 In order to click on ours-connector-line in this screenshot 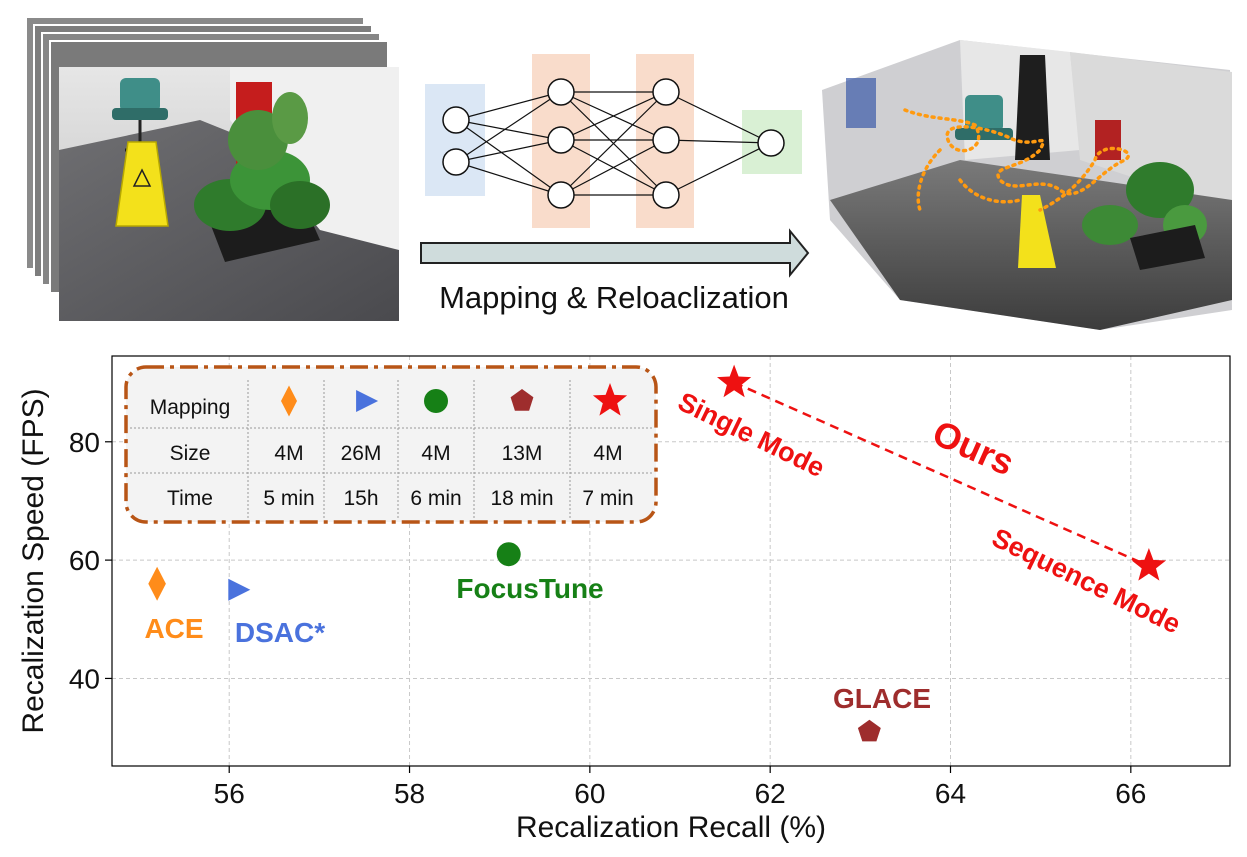, I will do `click(941, 474)`.